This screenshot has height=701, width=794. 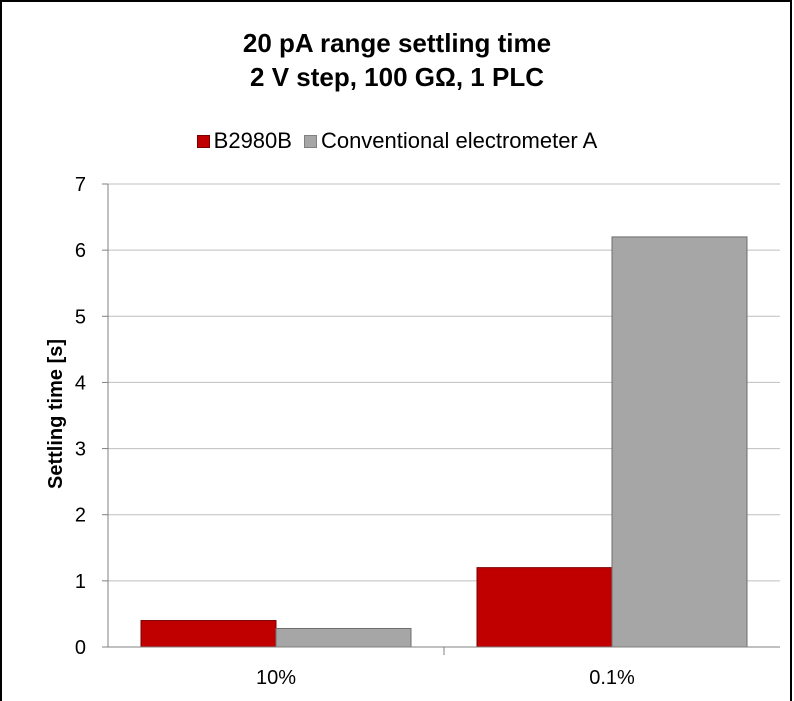 What do you see at coordinates (80, 251) in the screenshot?
I see `y-tick-label: 6` at bounding box center [80, 251].